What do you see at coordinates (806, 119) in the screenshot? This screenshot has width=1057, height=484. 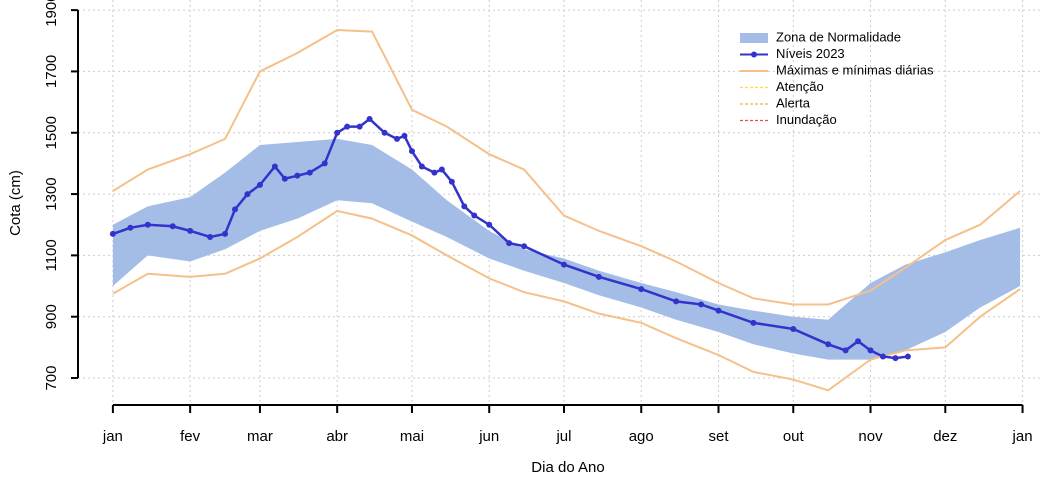 I see `legend-label: Inundação` at bounding box center [806, 119].